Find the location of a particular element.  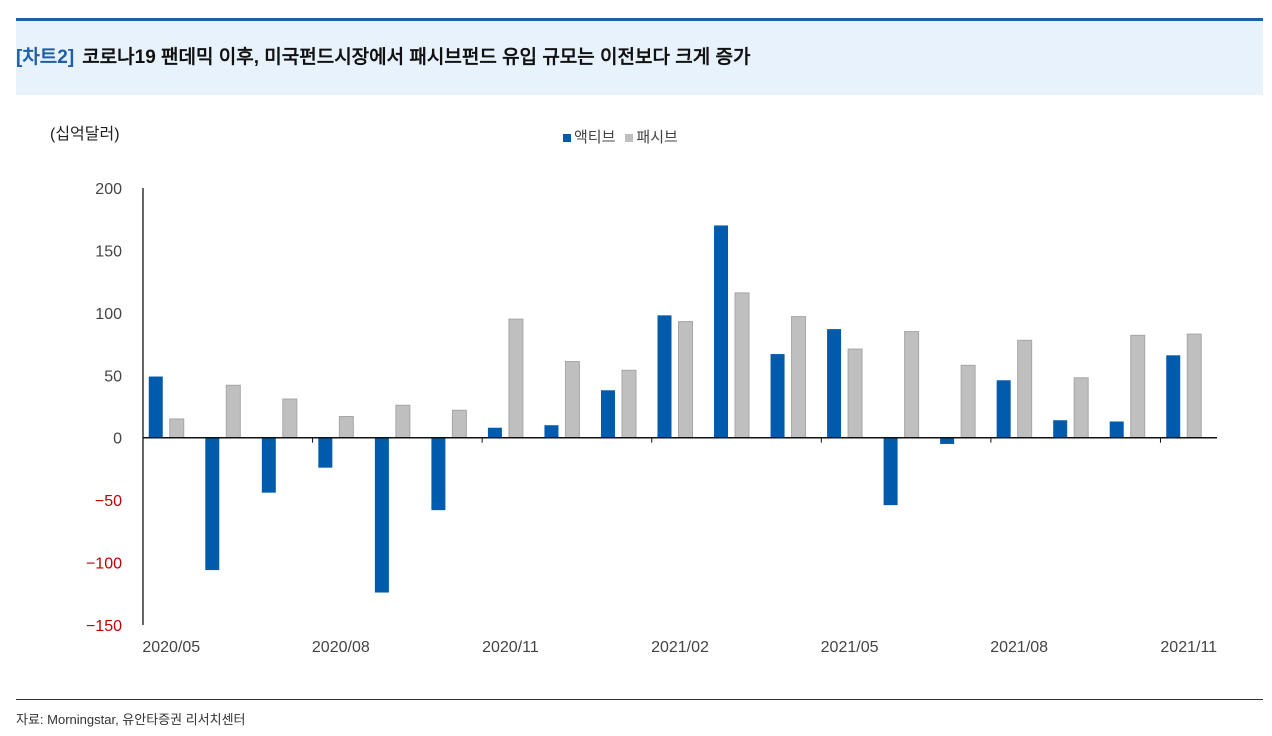

legend-item-active: 액티브 is located at coordinates (589, 136).